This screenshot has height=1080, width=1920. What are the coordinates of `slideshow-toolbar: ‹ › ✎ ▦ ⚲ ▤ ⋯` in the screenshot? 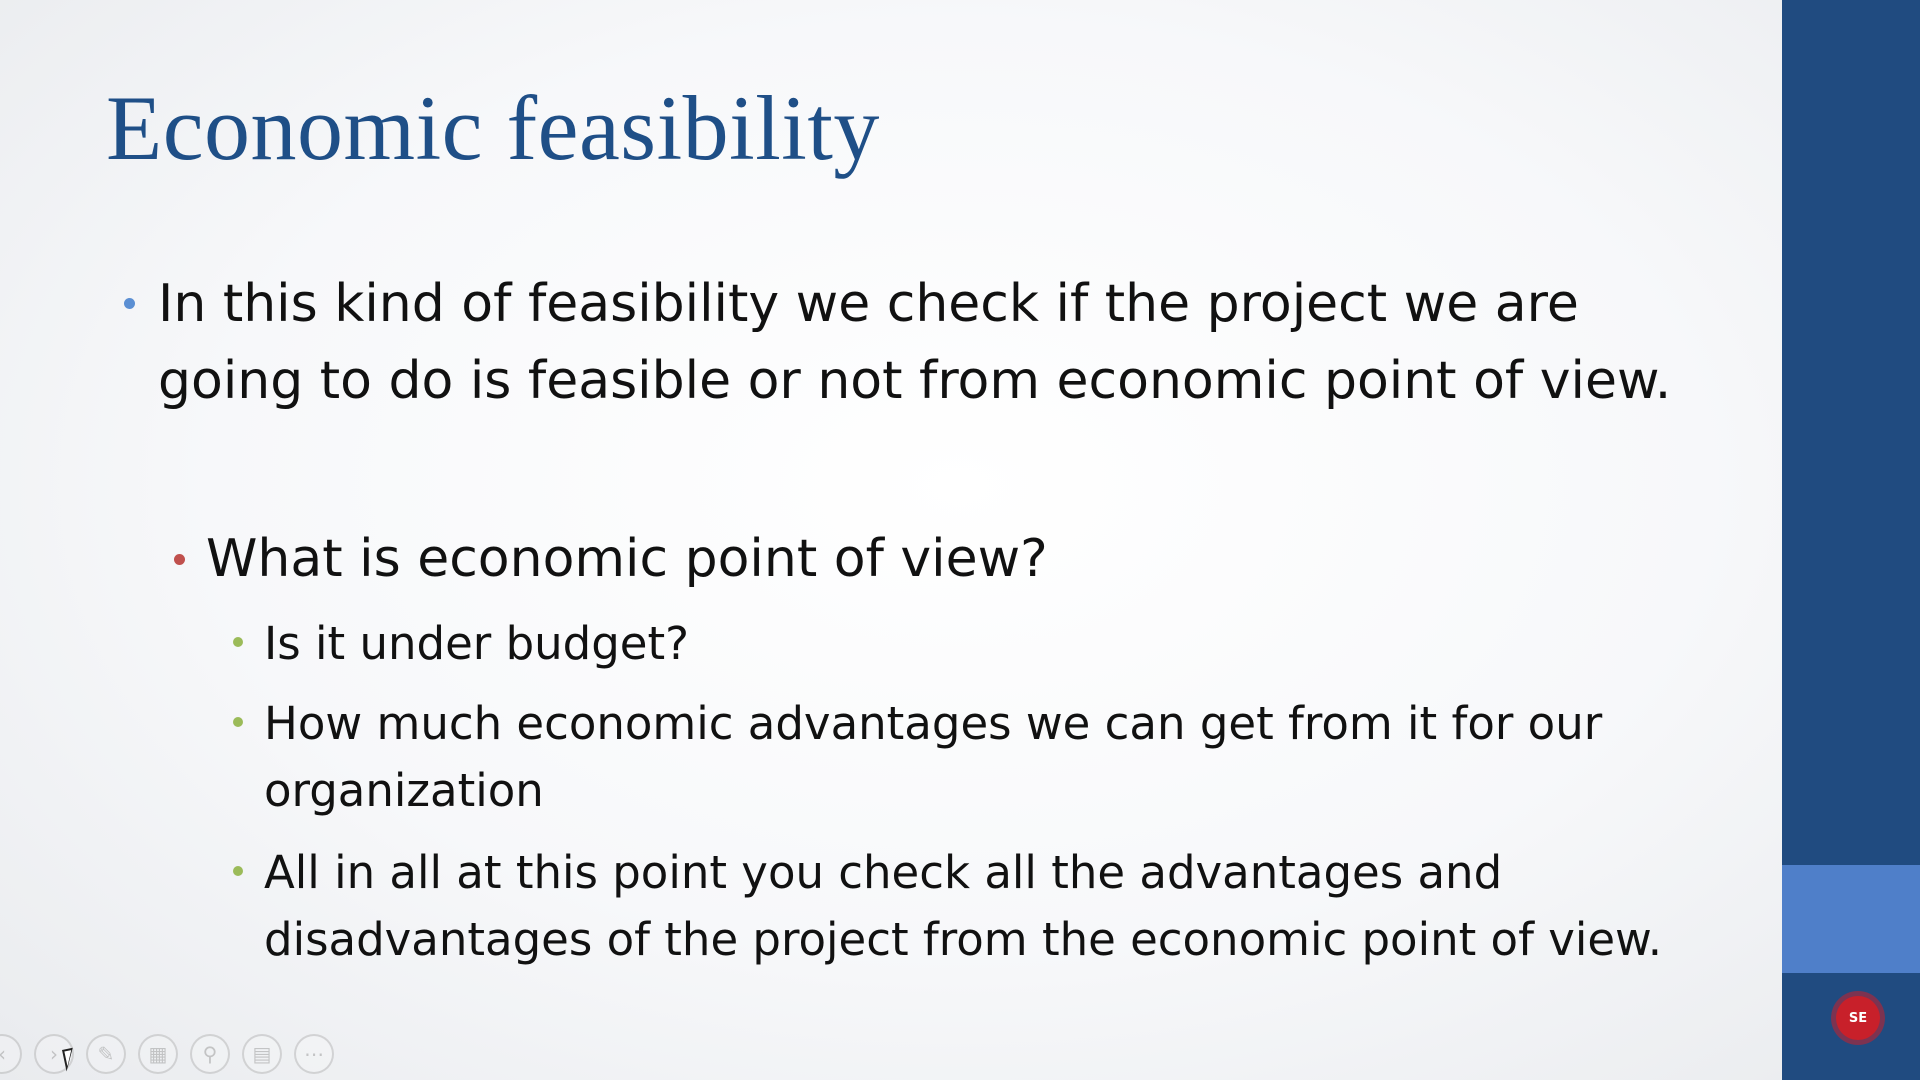 It's located at (167, 1054).